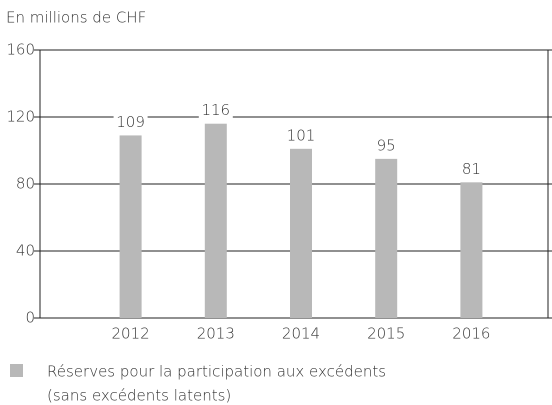 The height and width of the screenshot is (405, 552). I want to click on value-label: 101, so click(301, 135).